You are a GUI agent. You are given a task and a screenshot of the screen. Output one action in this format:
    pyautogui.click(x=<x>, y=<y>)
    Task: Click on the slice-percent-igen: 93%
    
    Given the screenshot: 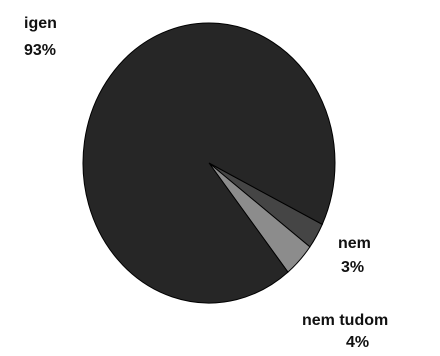 What is the action you would take?
    pyautogui.click(x=40, y=50)
    